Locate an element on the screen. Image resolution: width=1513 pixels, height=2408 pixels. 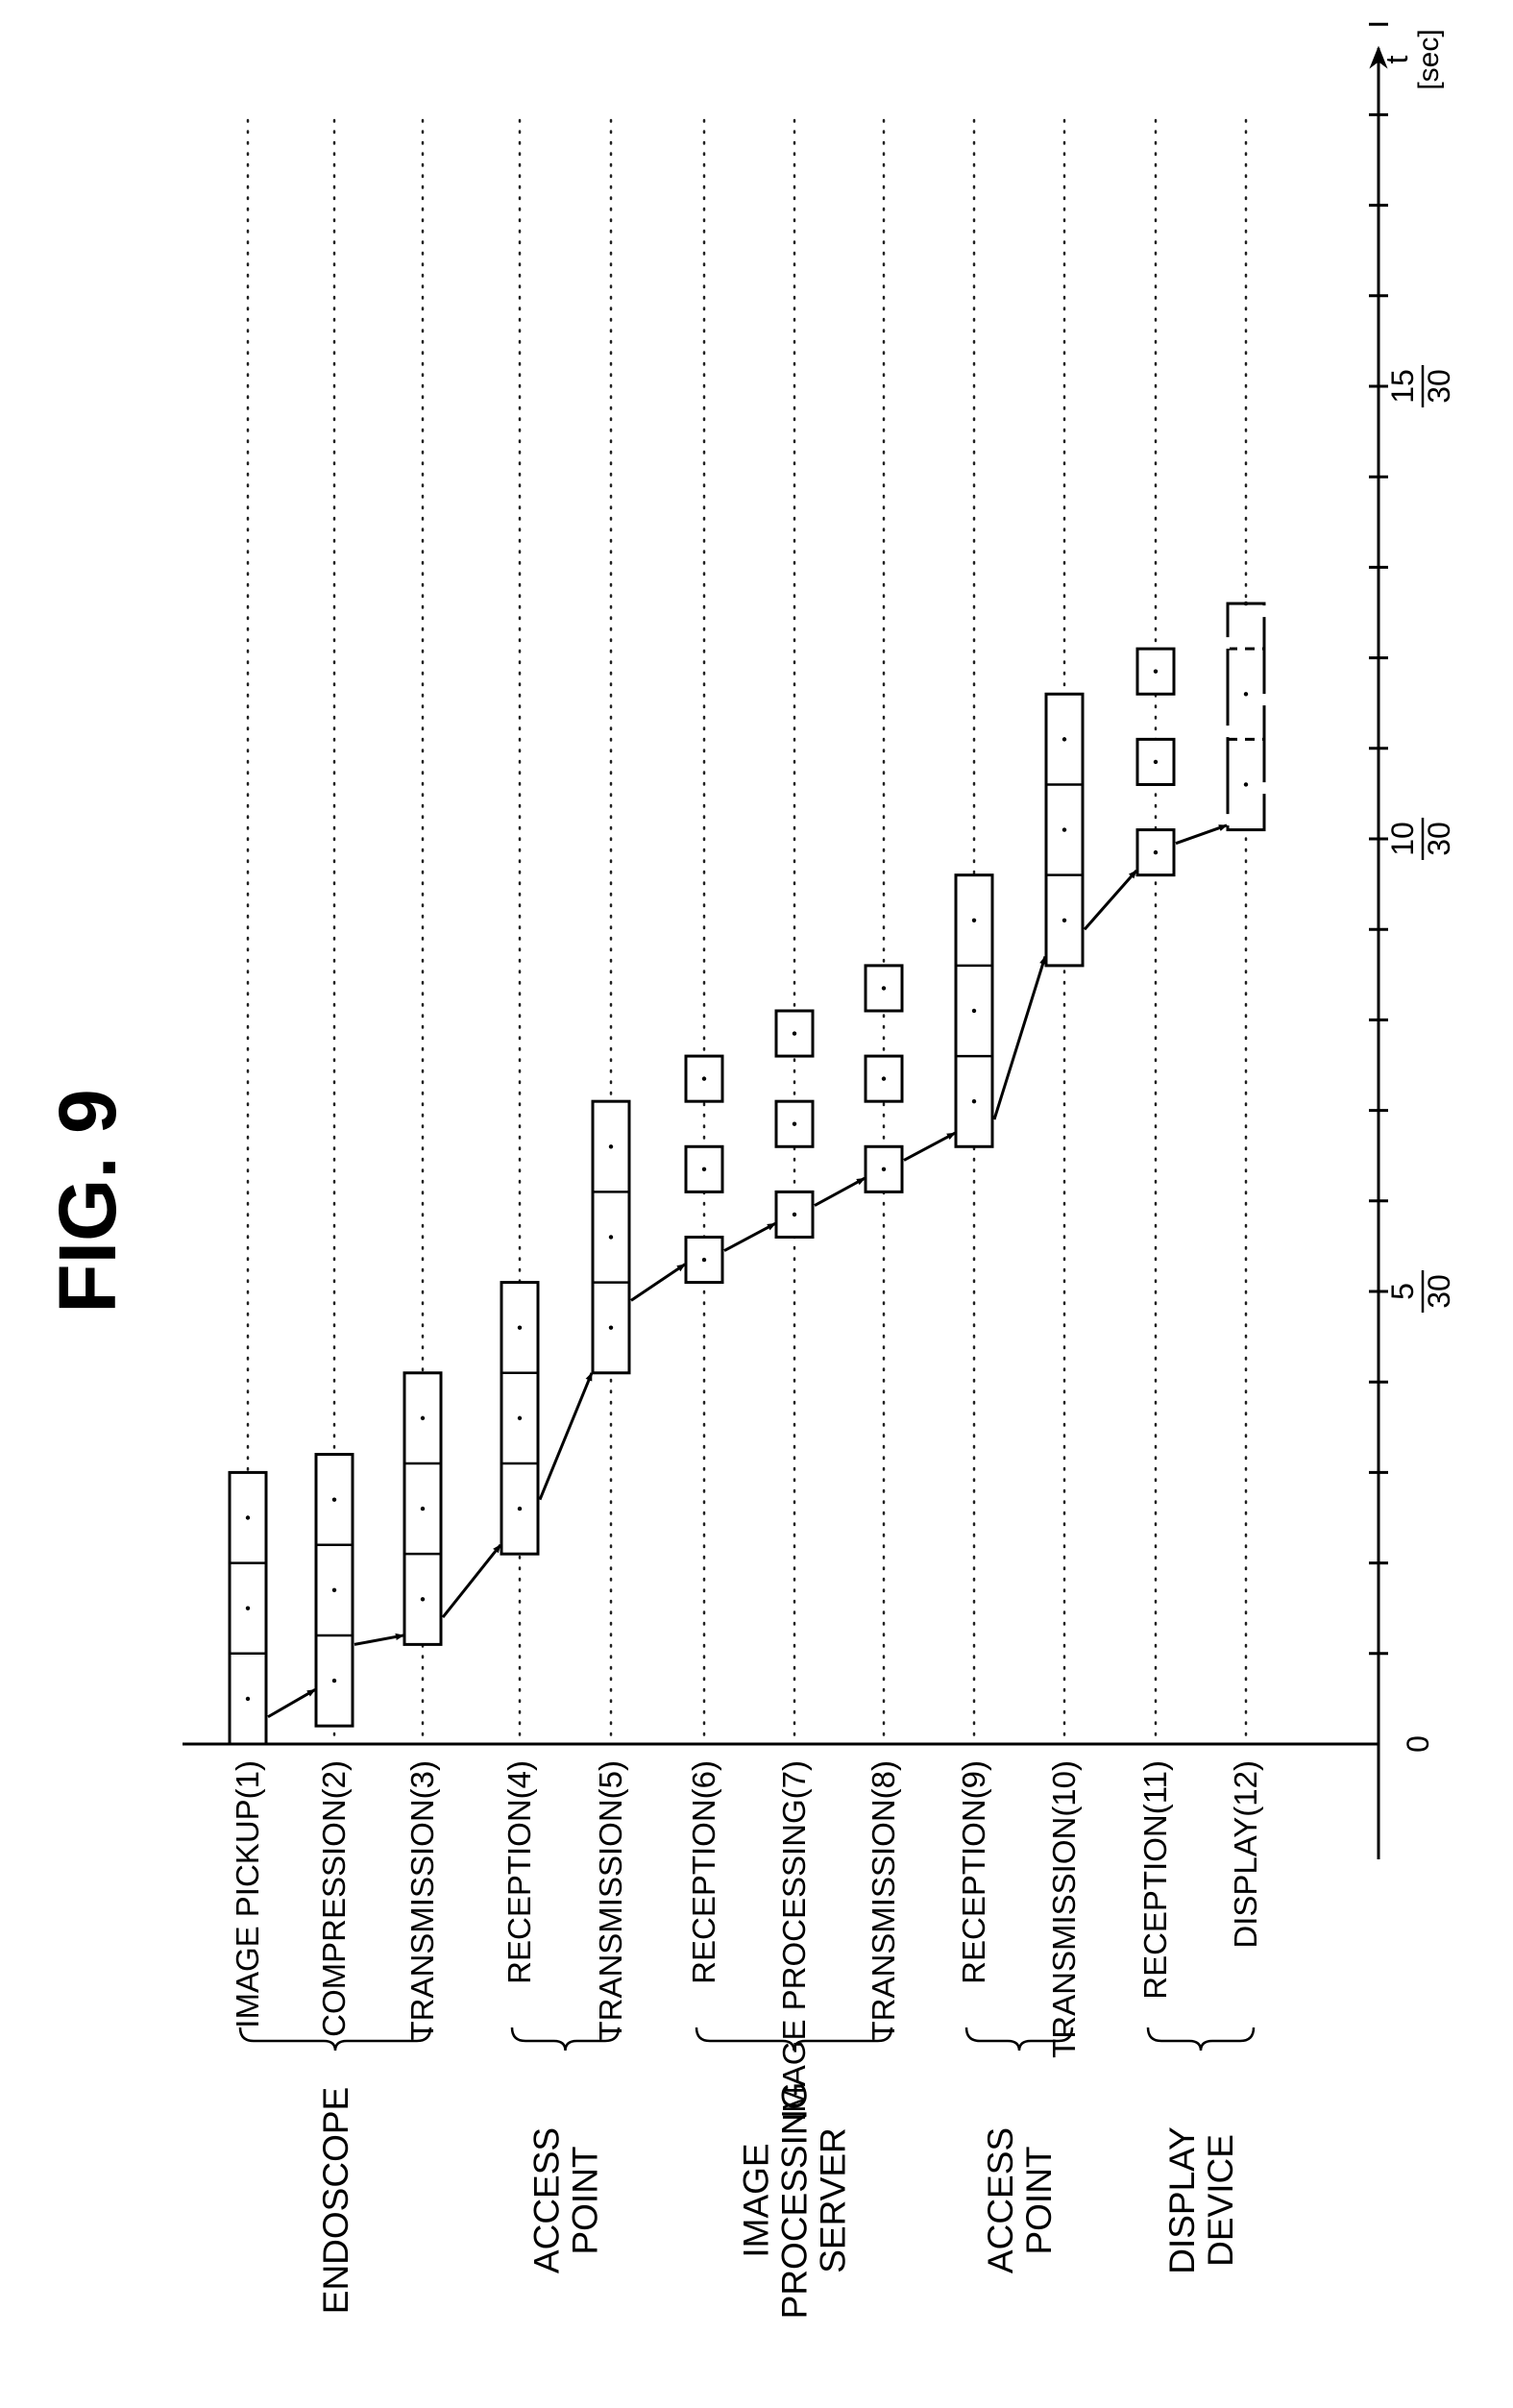
axis-unit-label: [sec] is located at coordinates (1429, 59).